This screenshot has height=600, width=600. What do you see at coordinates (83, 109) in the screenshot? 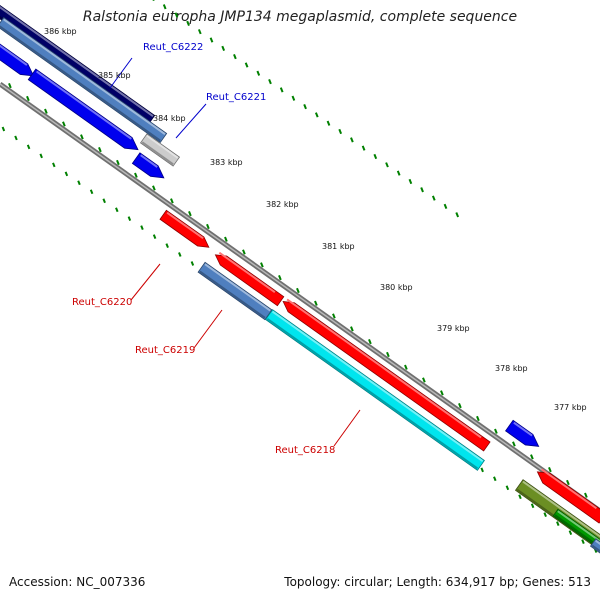
I see `cds-reut-c6222` at bounding box center [83, 109].